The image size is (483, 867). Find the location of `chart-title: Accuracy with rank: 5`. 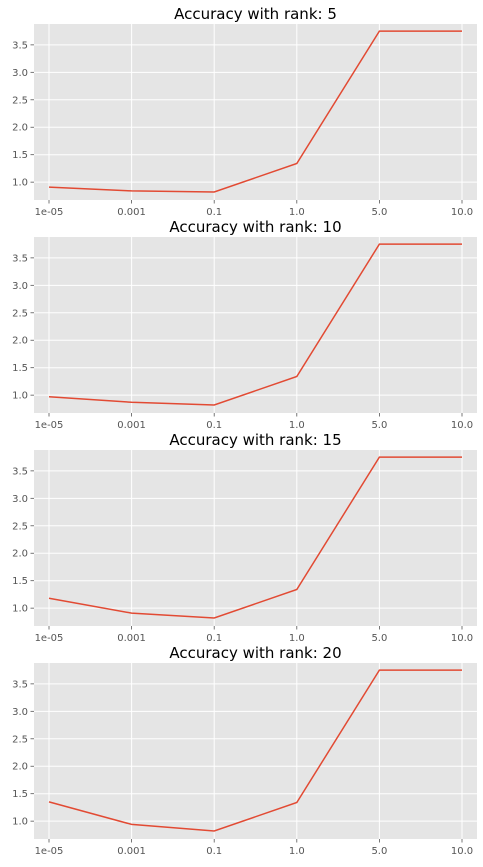

chart-title: Accuracy with rank: 5 is located at coordinates (255, 14).